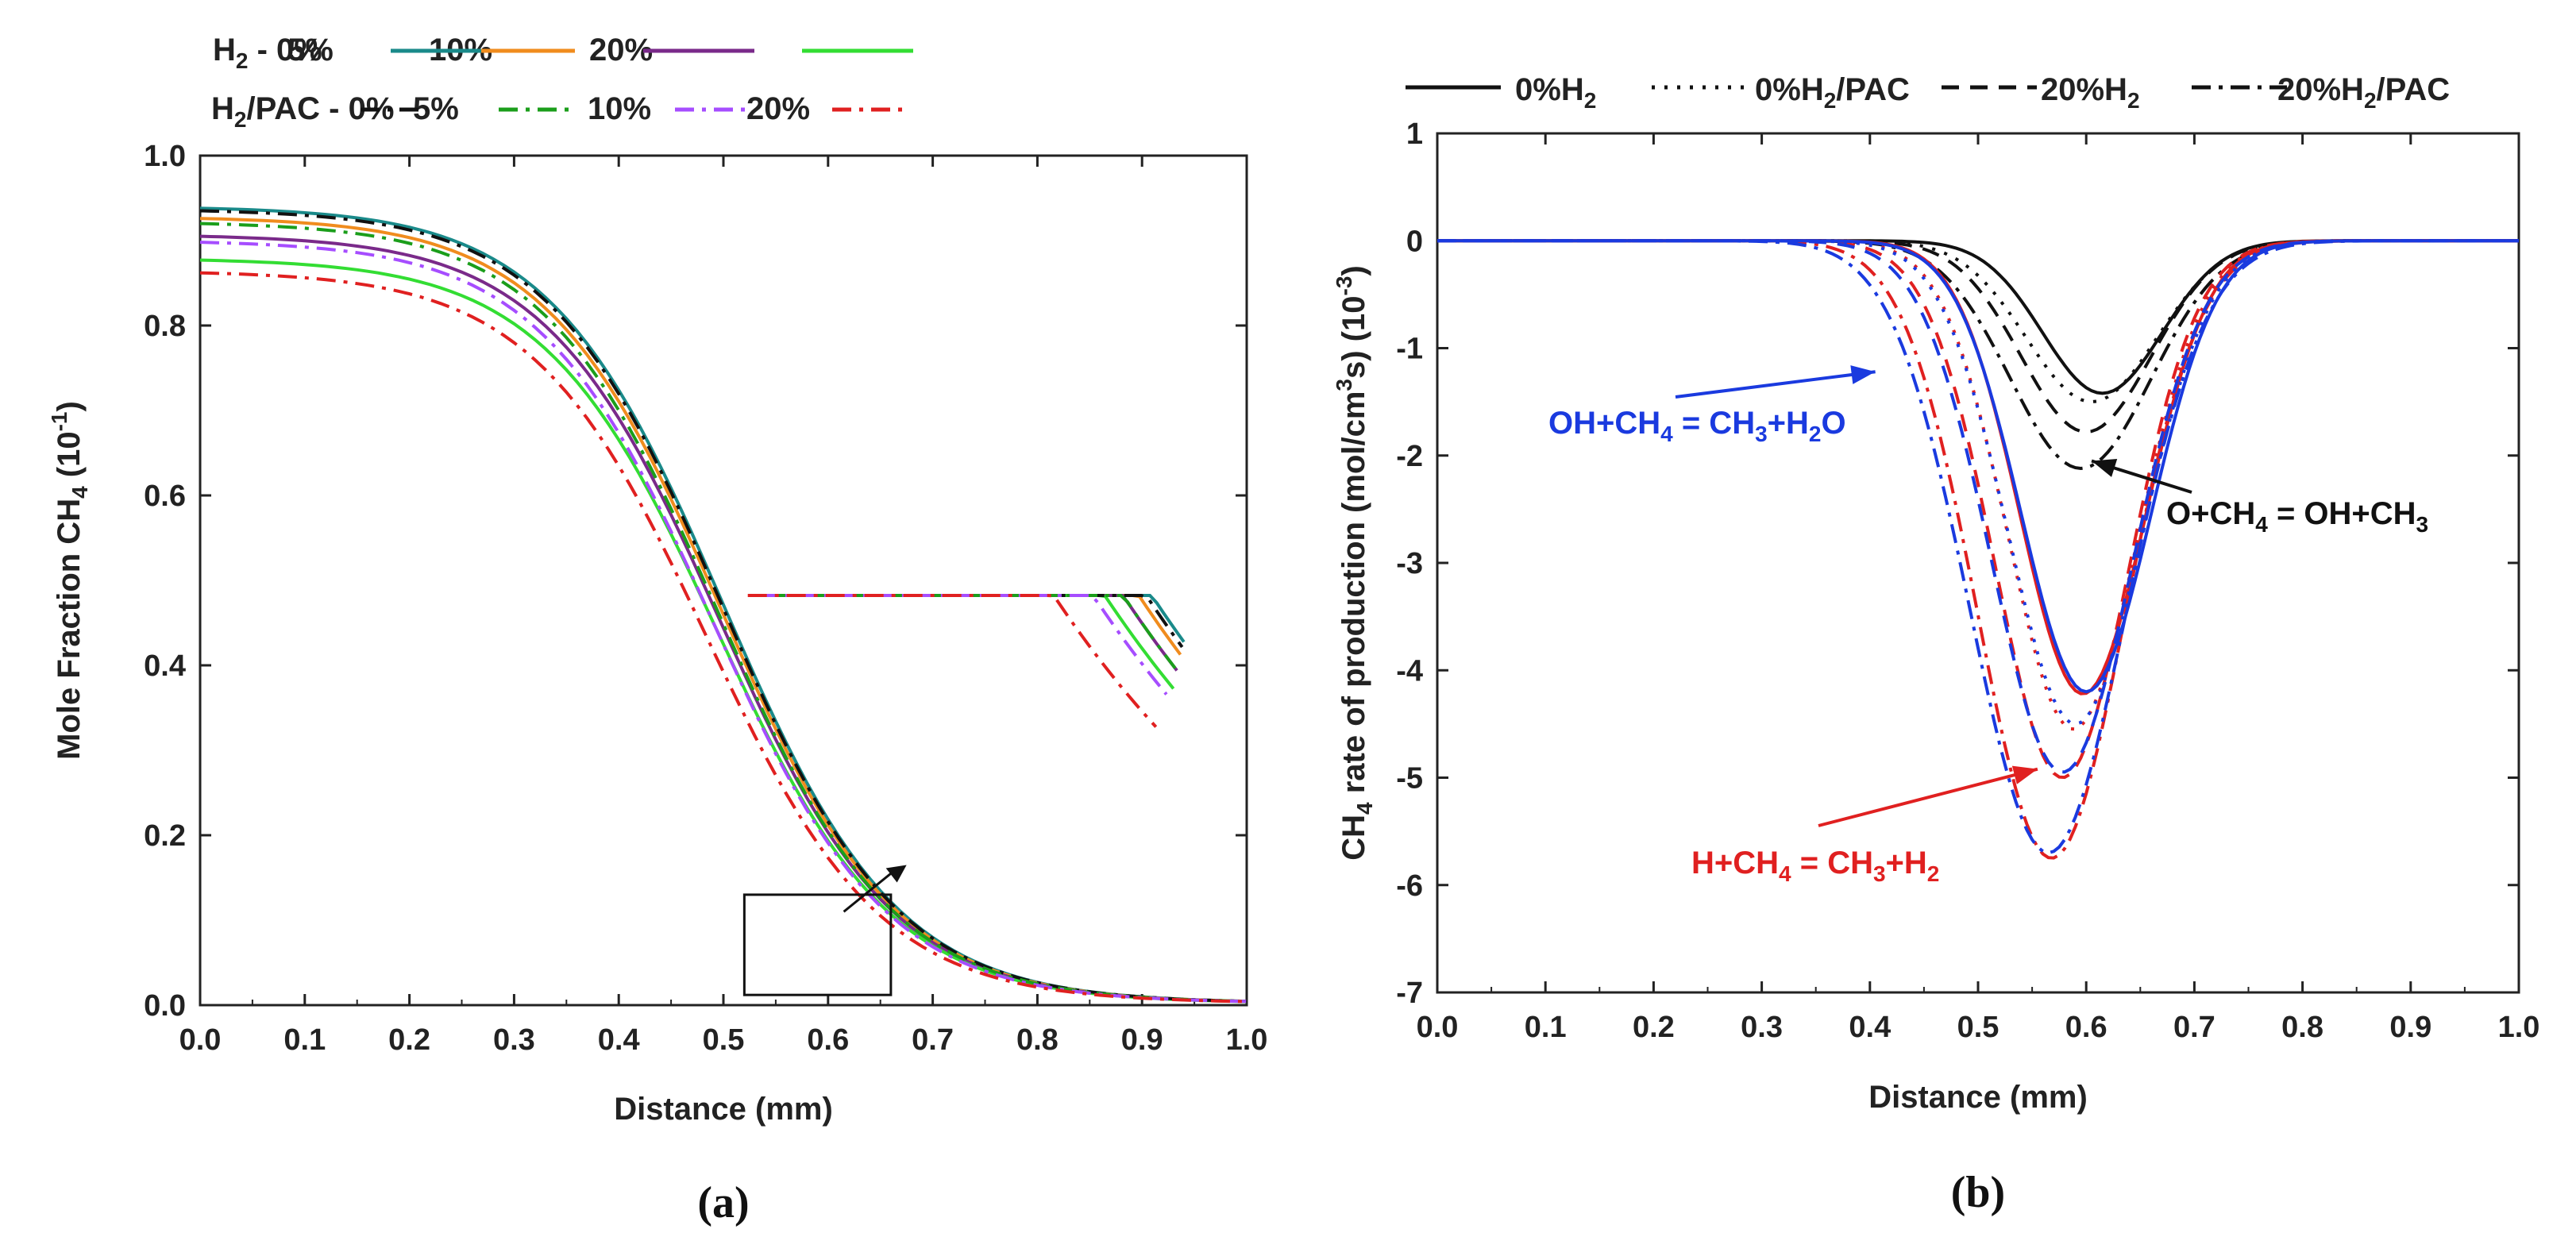 The height and width of the screenshot is (1233, 2576). What do you see at coordinates (1354, 562) in the screenshot?
I see `y-axis-label-b: CH4 rate of production (mol/cm3s) (10-3)` at bounding box center [1354, 562].